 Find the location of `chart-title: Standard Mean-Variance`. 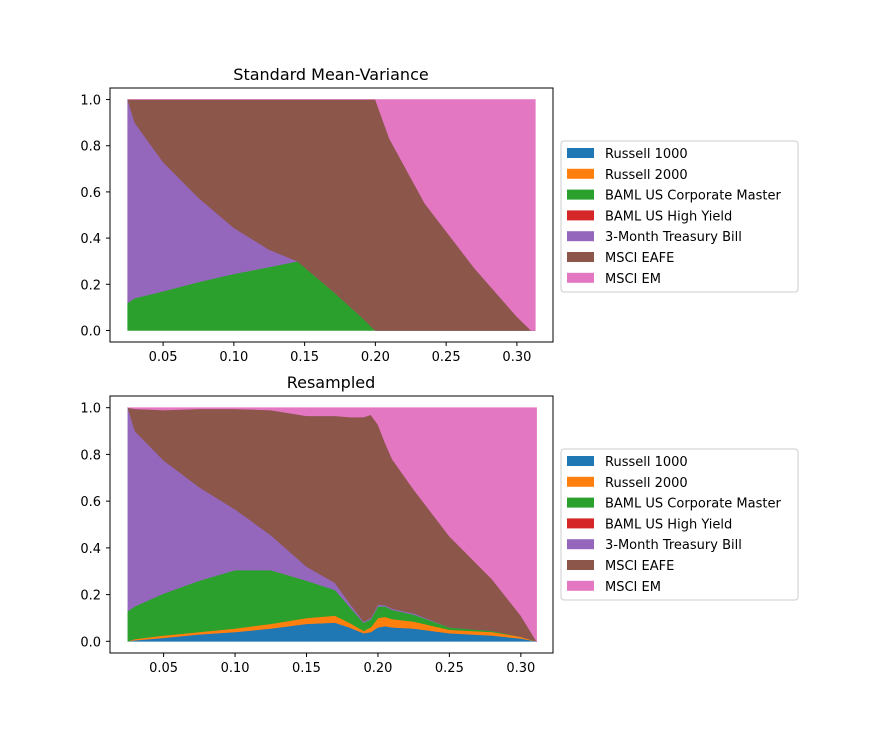

chart-title: Standard Mean-Variance is located at coordinates (330, 74).